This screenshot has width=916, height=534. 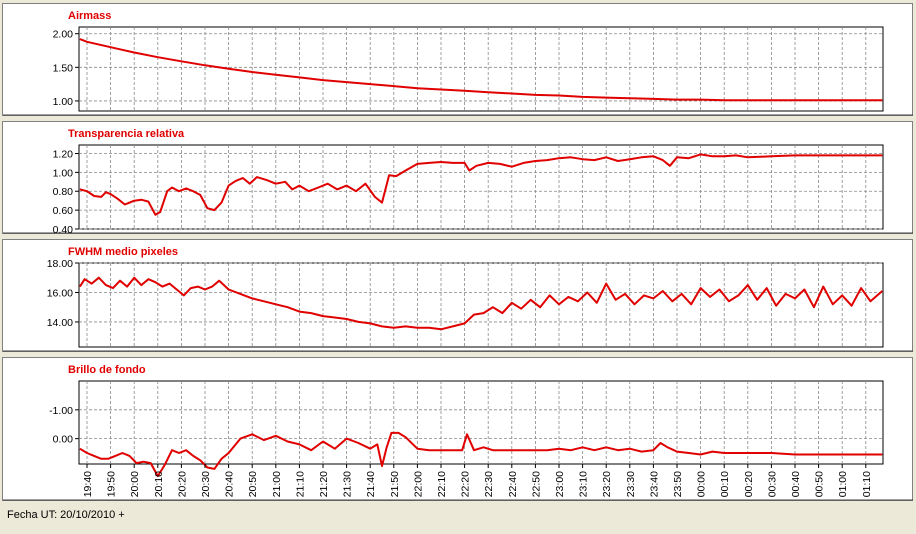 What do you see at coordinates (678, 484) in the screenshot?
I see `x-tick-label: 23:50` at bounding box center [678, 484].